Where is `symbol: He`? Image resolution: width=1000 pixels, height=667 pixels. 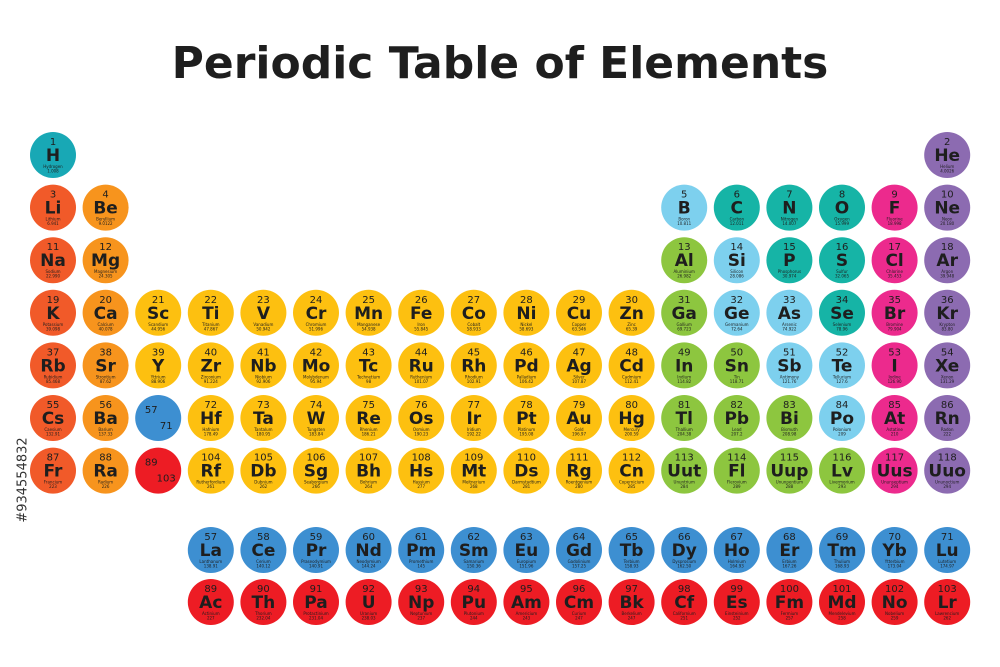 symbol: He is located at coordinates (947, 156).